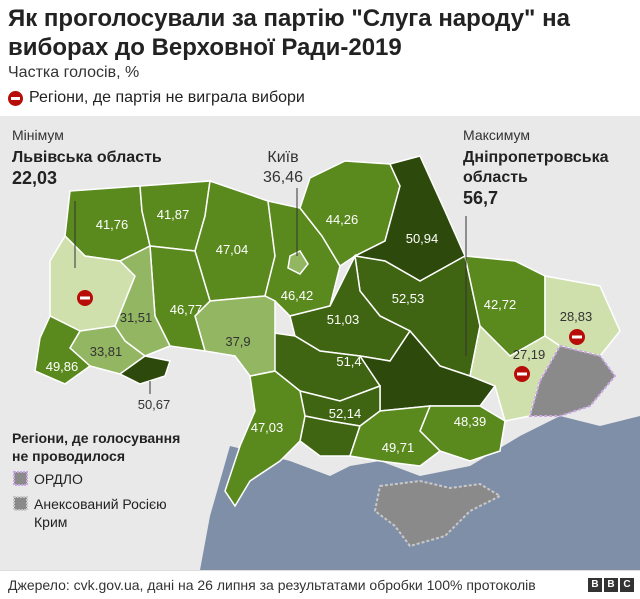 This screenshot has width=640, height=599. I want to click on value-chernihiv: 44,26, so click(342, 219).